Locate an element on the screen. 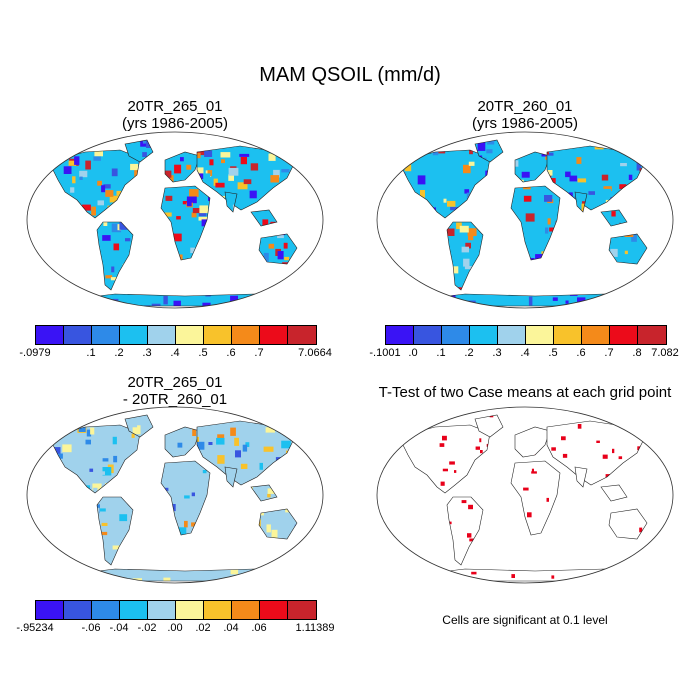 The image size is (700, 700). colorbar-2-tick-label: .1 is located at coordinates (441, 353).